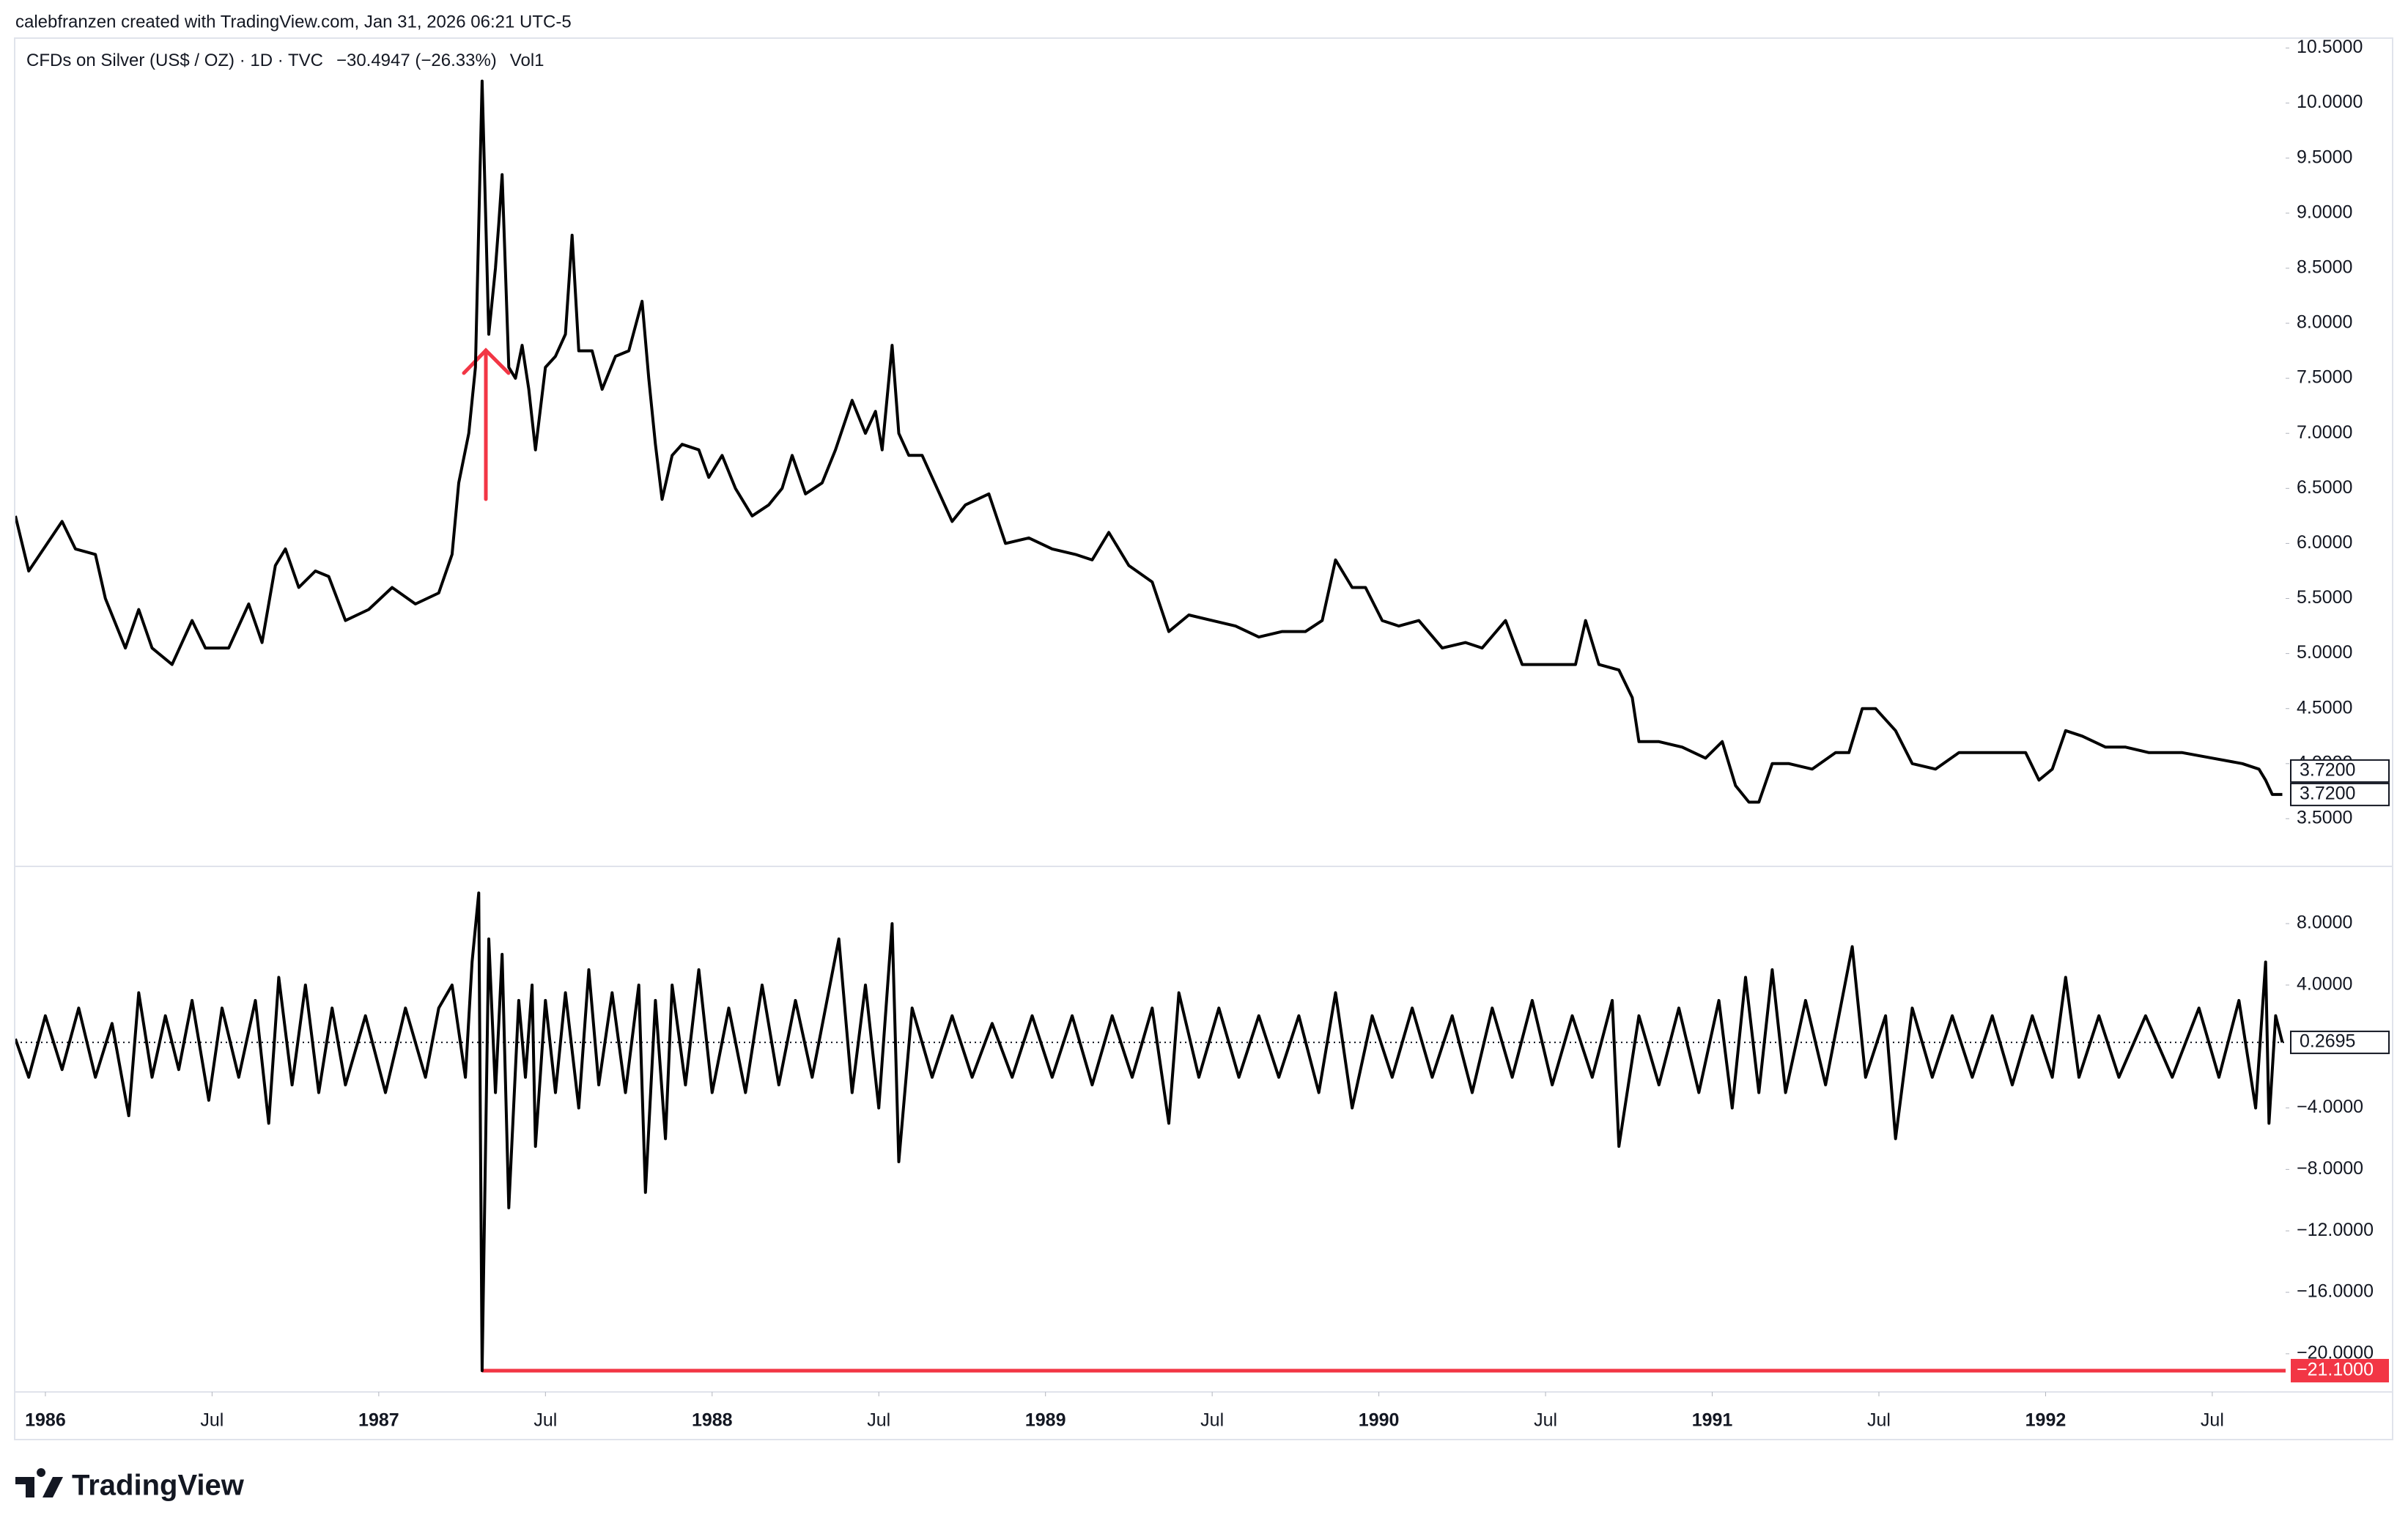 The width and height of the screenshot is (2408, 1529). What do you see at coordinates (486, 424) in the screenshot?
I see `annotation-arrow` at bounding box center [486, 424].